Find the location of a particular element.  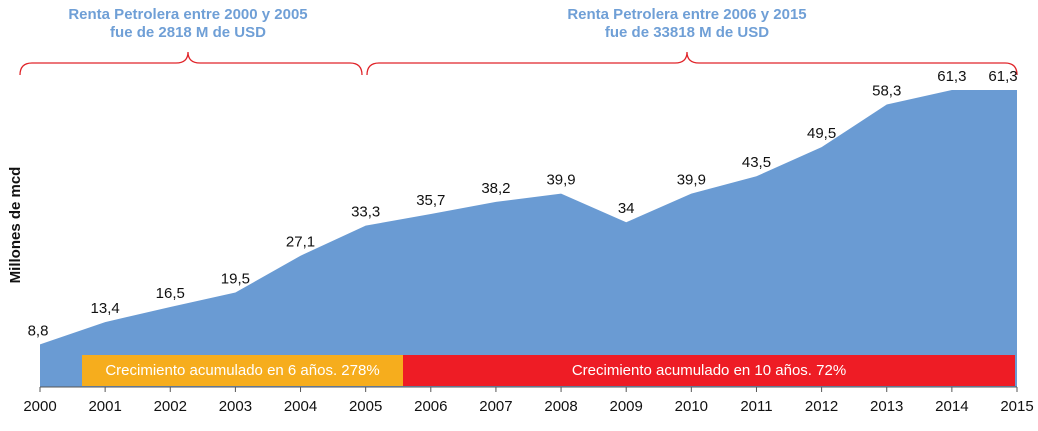

value-label: 19,5 is located at coordinates (235, 278).